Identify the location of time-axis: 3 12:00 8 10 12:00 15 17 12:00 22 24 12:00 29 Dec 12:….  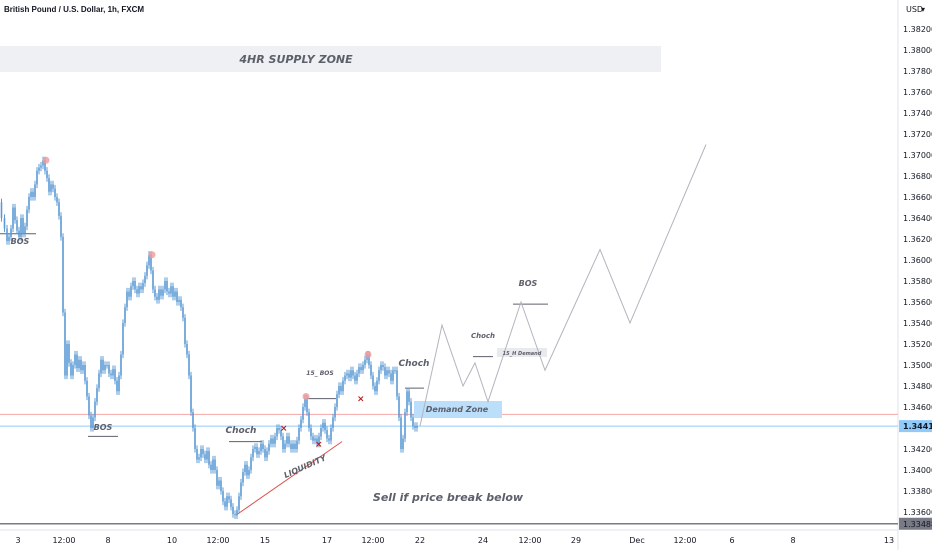
(454, 540).